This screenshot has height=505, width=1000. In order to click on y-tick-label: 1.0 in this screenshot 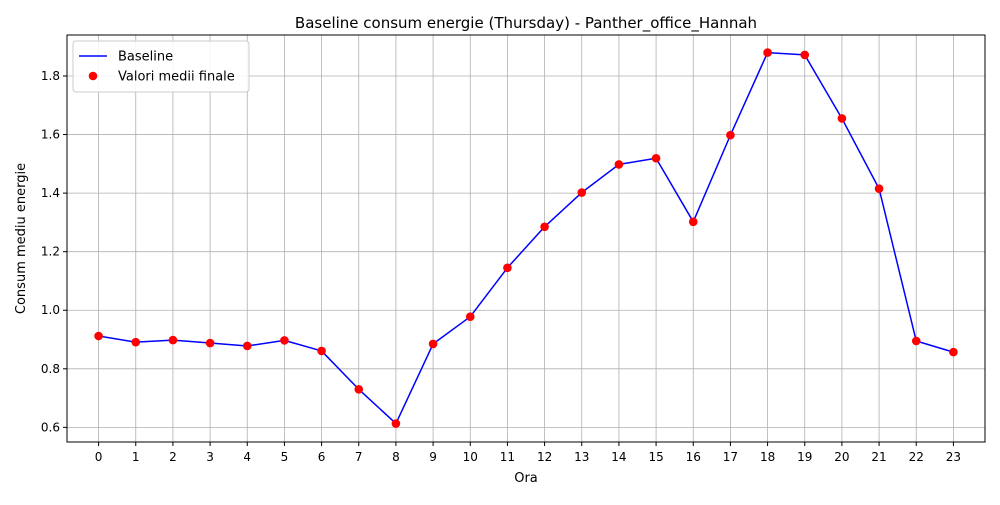, I will do `click(50, 310)`.